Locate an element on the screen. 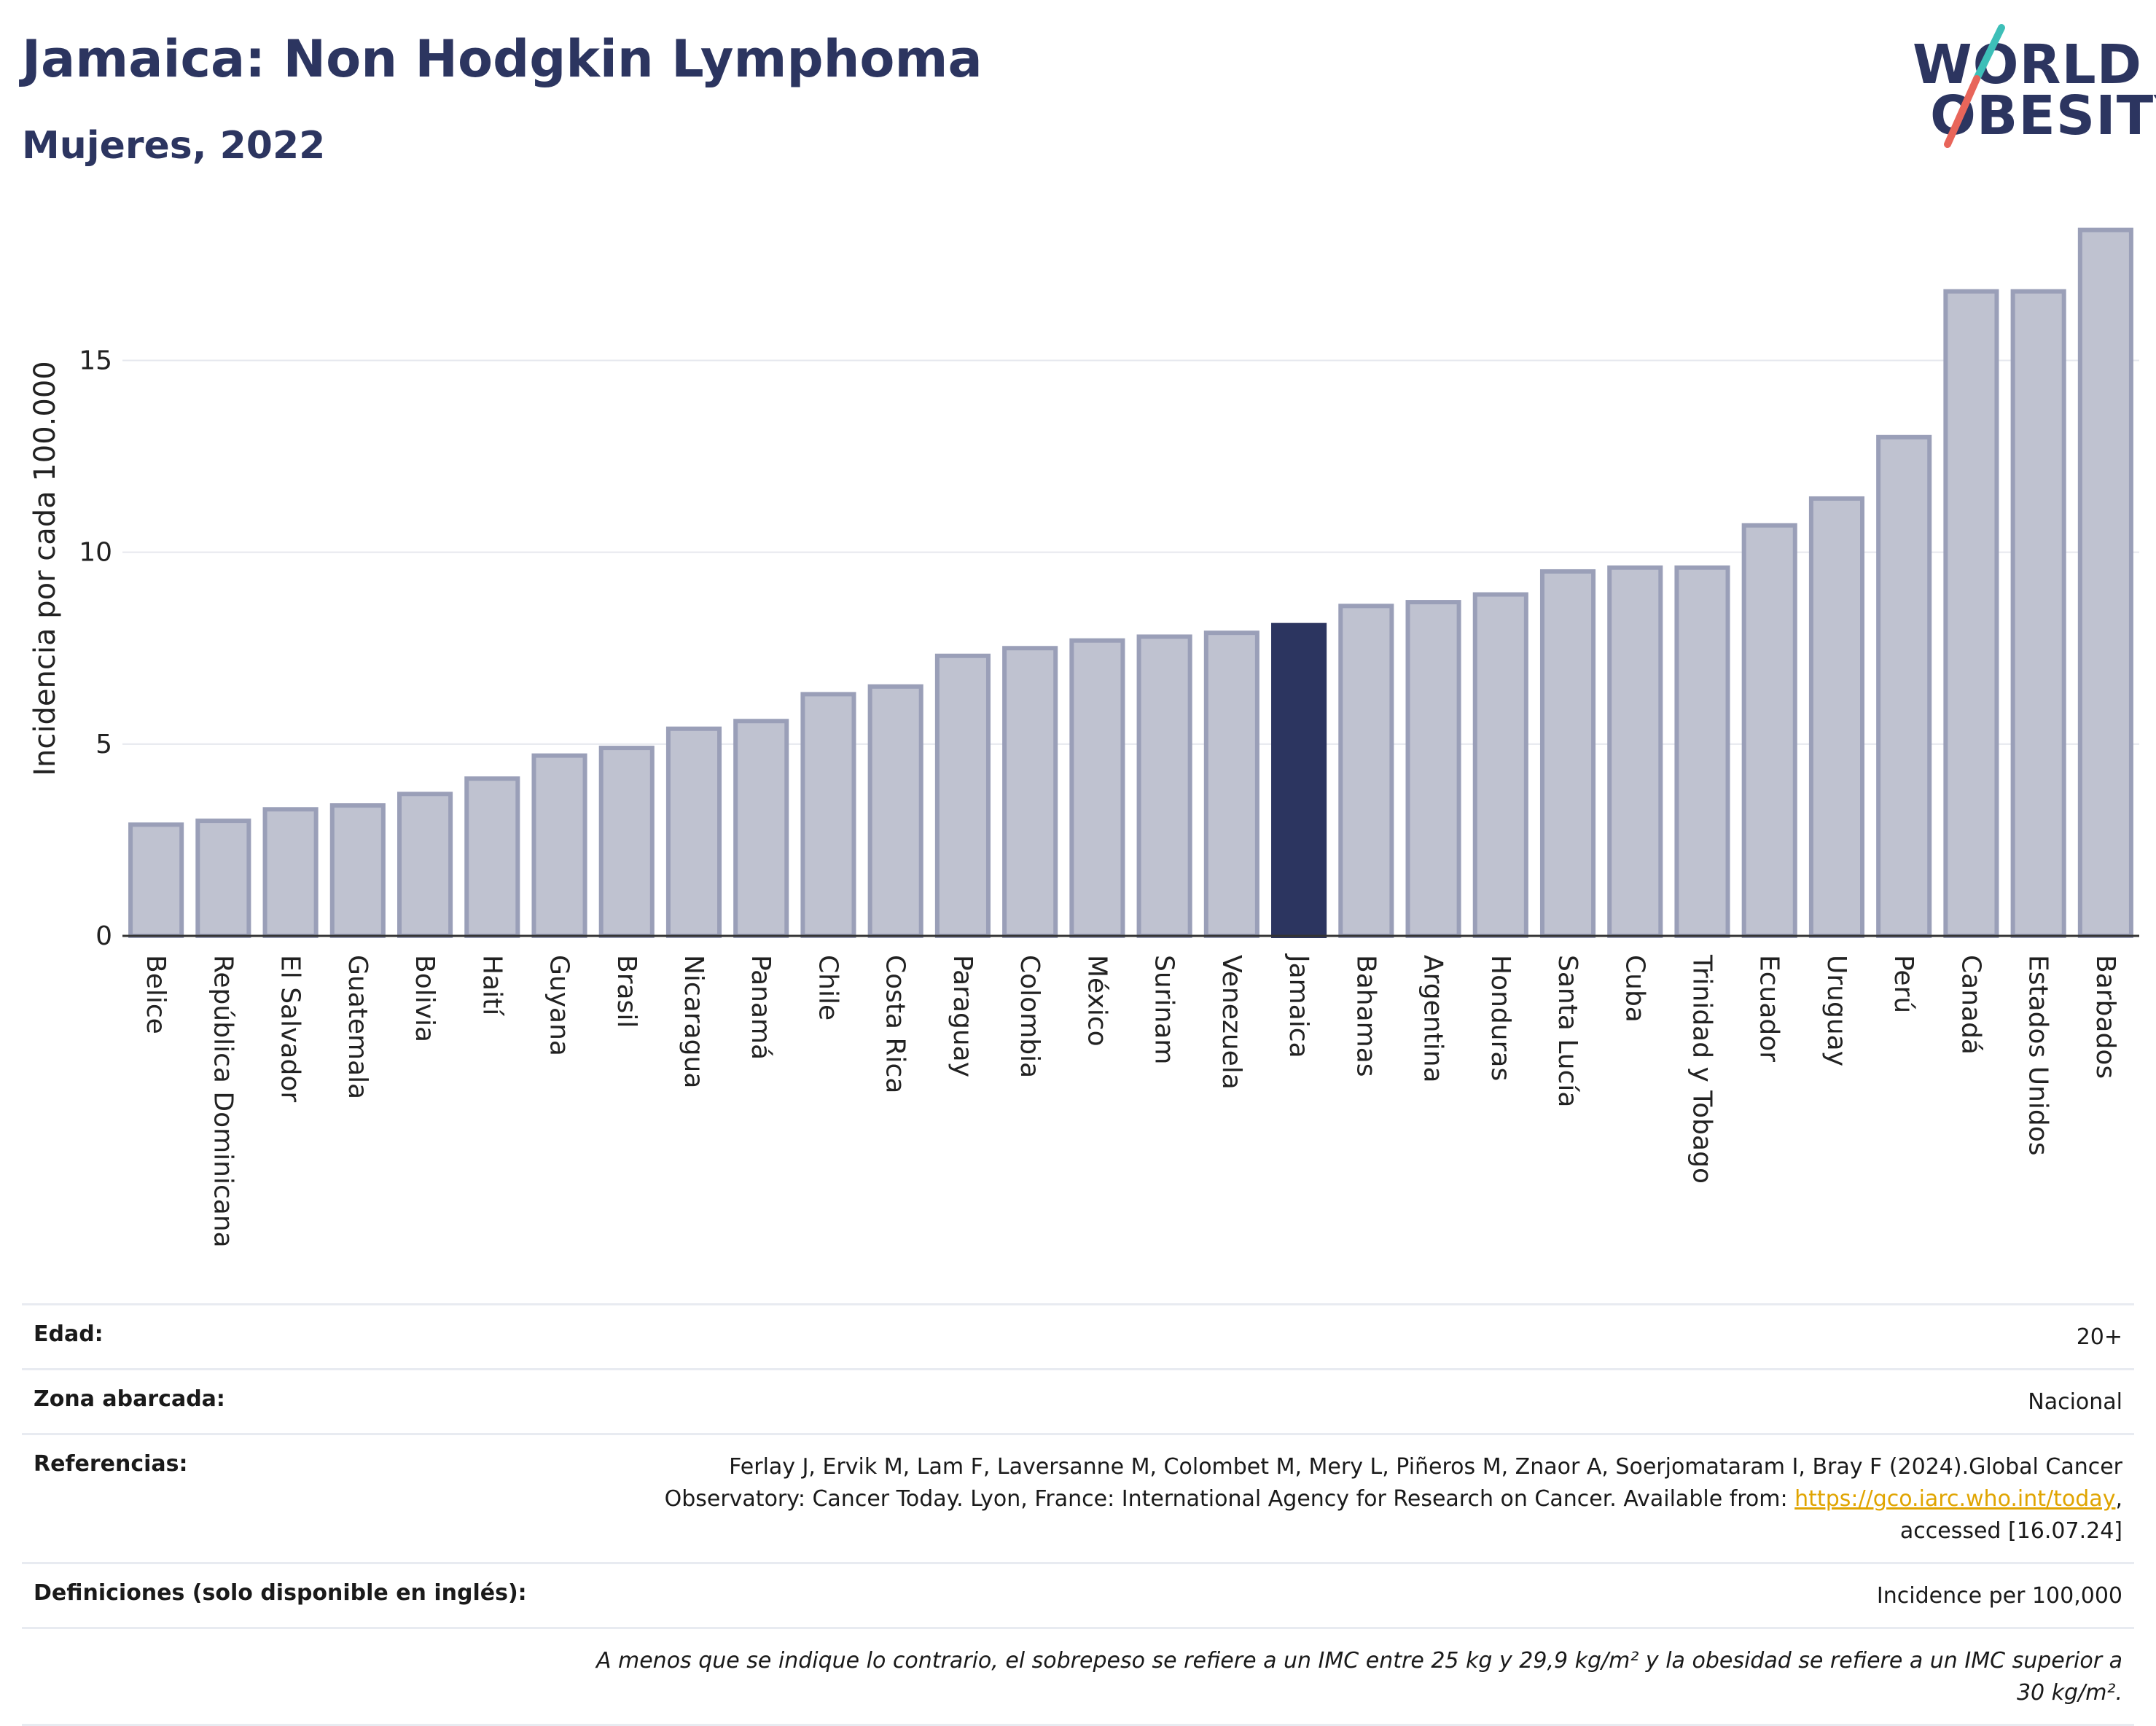  x-tick-label: Colombia is located at coordinates (1030, 1016).